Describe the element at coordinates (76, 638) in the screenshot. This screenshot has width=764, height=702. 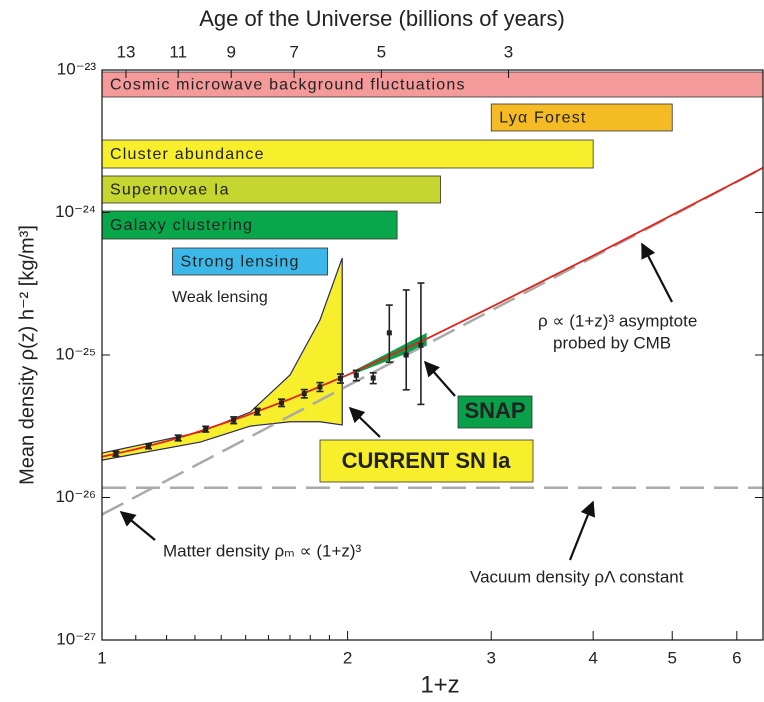
I see `y-tick-label: 10⁻²⁷` at that location.